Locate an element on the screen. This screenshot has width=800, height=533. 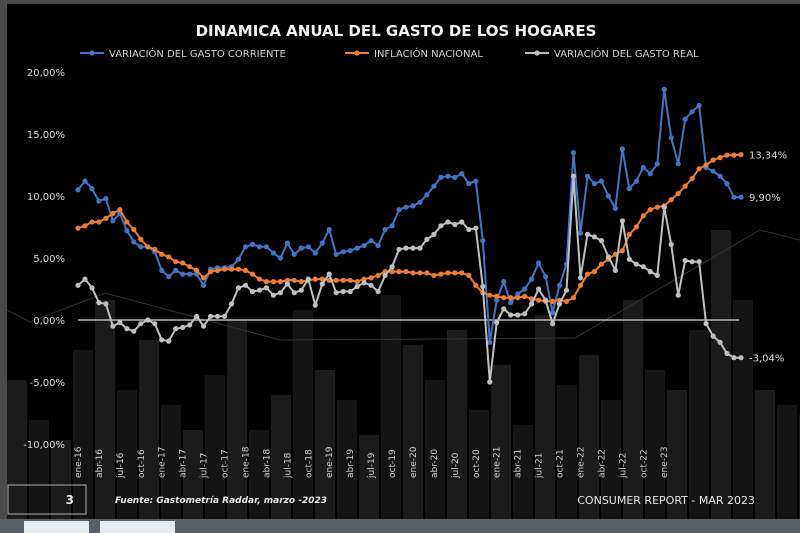
x-tick-label: oct-22 is located at coordinates (644, 463).